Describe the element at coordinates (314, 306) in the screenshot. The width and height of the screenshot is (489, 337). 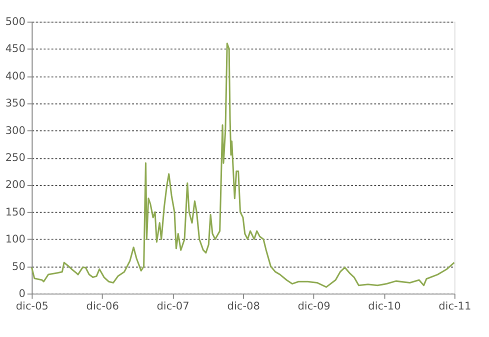
I see `x-tick-label: dic-09` at that location.